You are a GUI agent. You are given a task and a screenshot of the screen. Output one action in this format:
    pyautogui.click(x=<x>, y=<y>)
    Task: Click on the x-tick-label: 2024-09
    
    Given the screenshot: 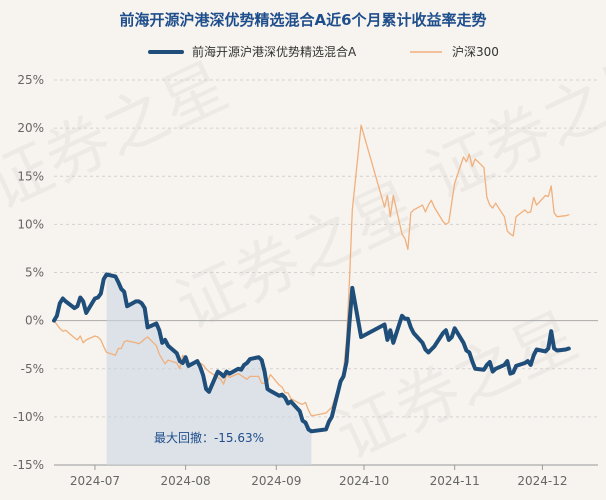 What is the action you would take?
    pyautogui.click(x=276, y=481)
    